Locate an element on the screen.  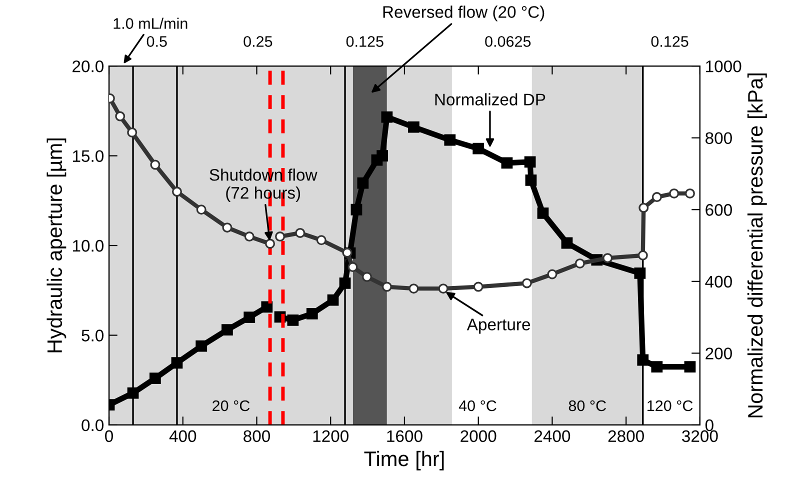
x-tick-label: 2800 is located at coordinates (626, 436).